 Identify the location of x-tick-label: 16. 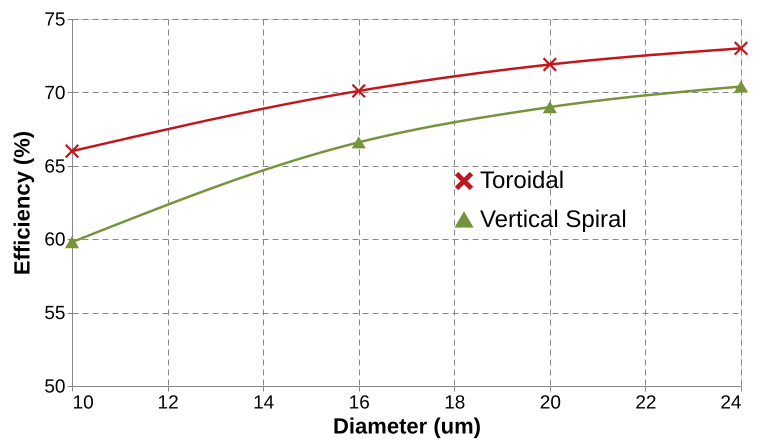
(359, 403).